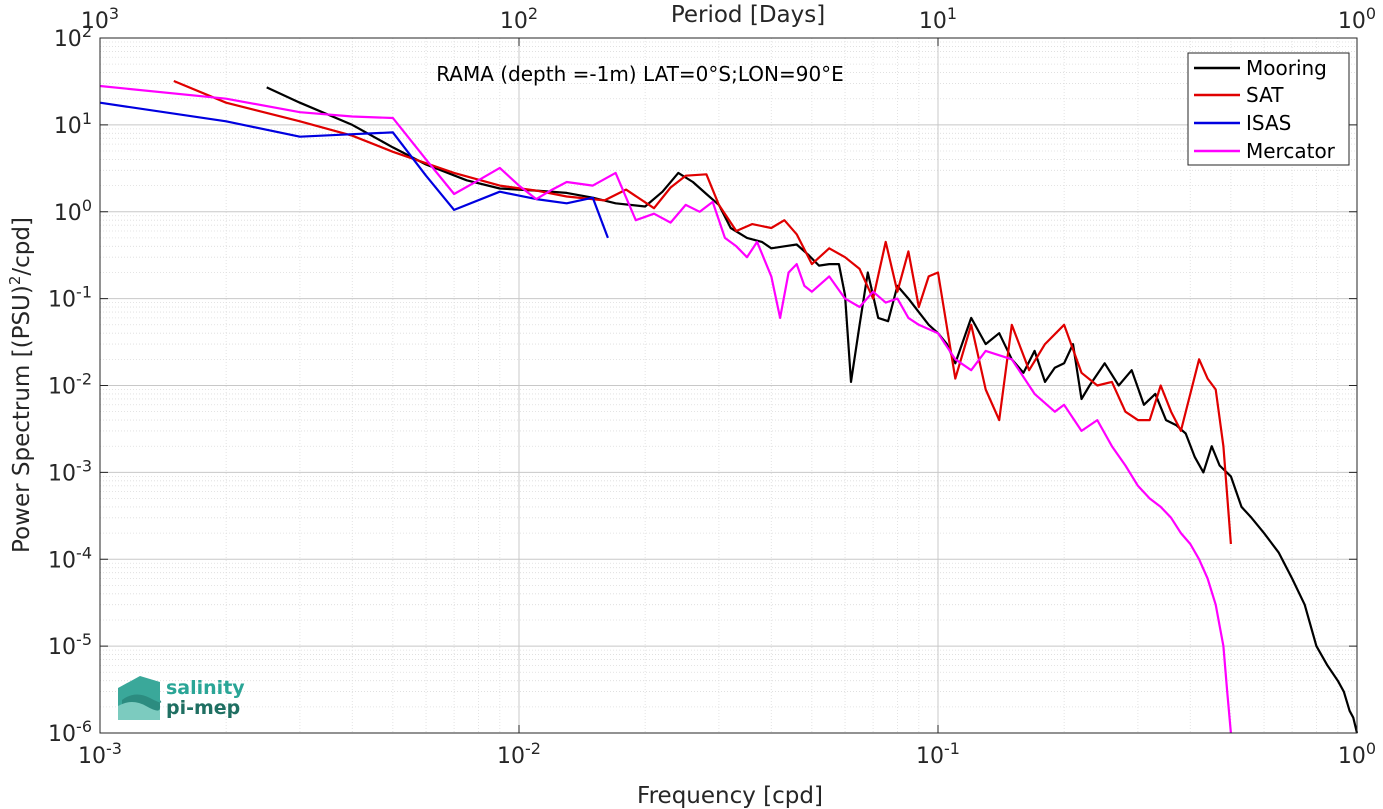 This screenshot has height=809, width=1383. I want to click on y-axis-label: Power Spectrum [(PSU)2/cpd], so click(20, 385).